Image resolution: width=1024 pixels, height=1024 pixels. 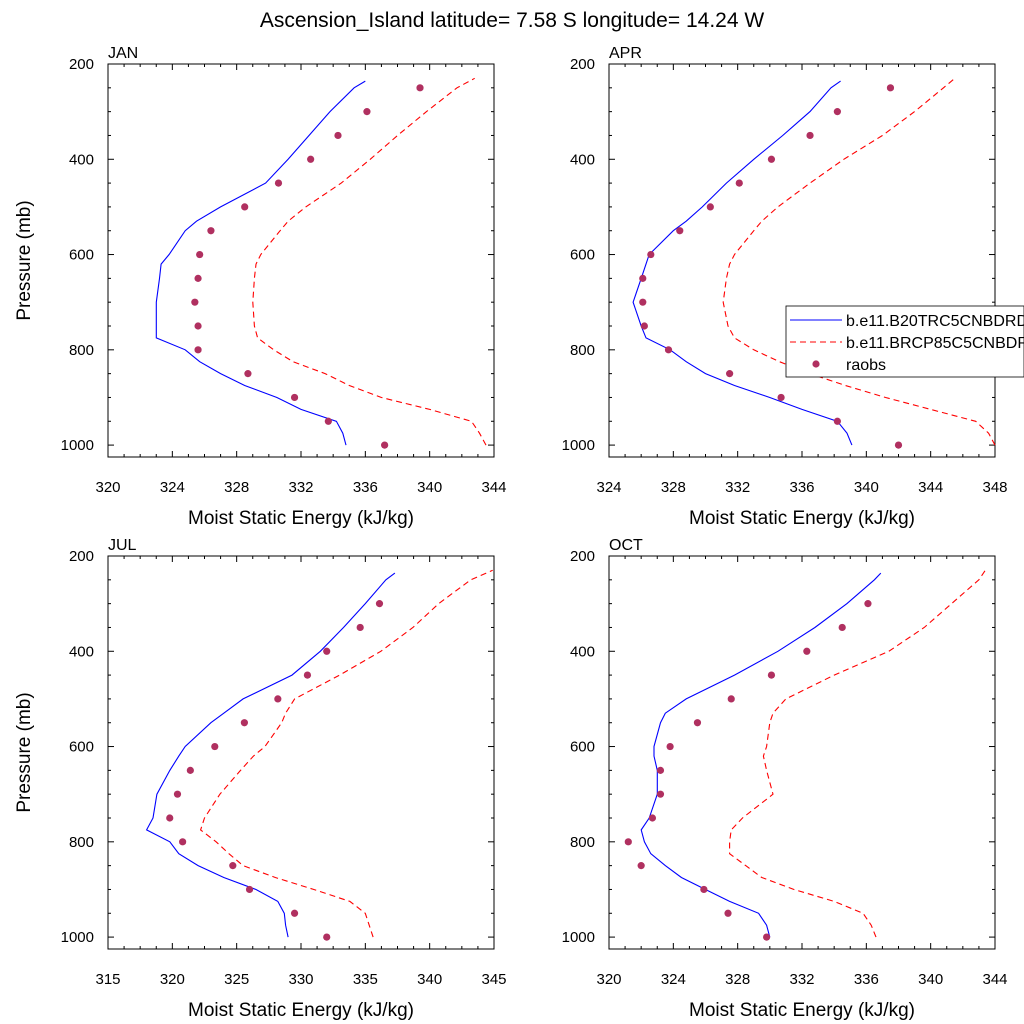 What do you see at coordinates (994, 487) in the screenshot?
I see `x-tick-label: 348` at bounding box center [994, 487].